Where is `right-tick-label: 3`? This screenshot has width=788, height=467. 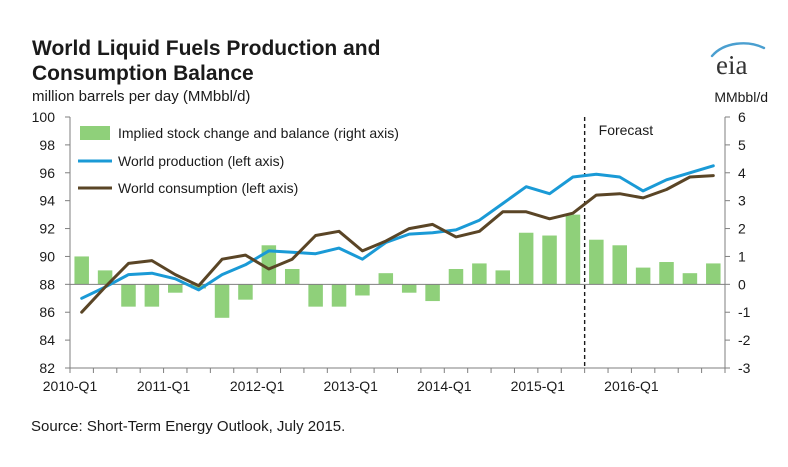
right-tick-label: 3 is located at coordinates (742, 201).